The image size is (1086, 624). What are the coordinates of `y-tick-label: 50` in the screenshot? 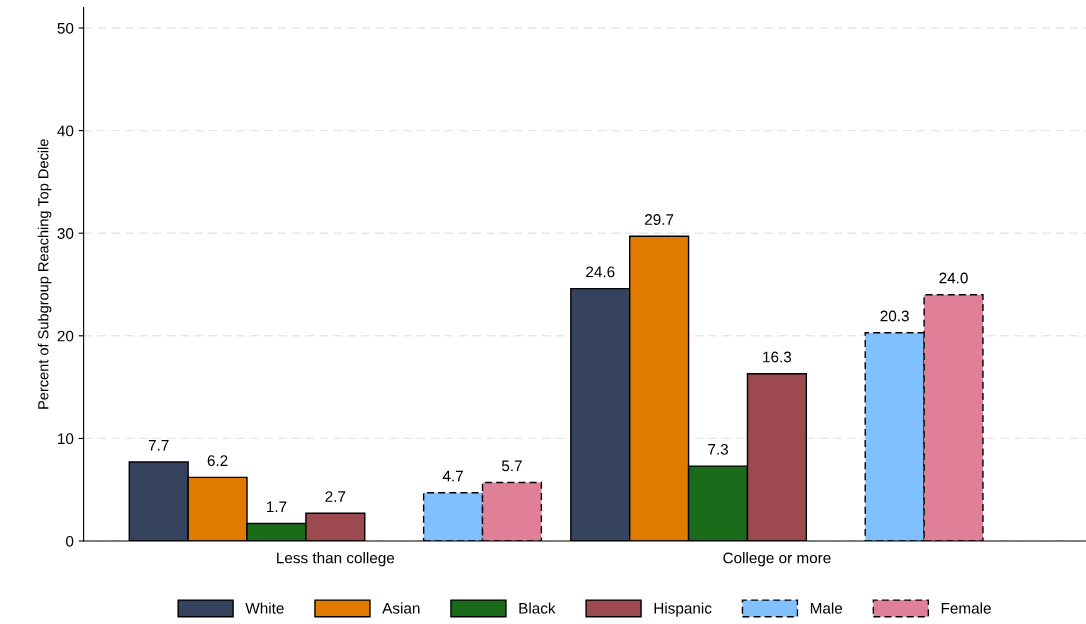 It's located at (65, 28).